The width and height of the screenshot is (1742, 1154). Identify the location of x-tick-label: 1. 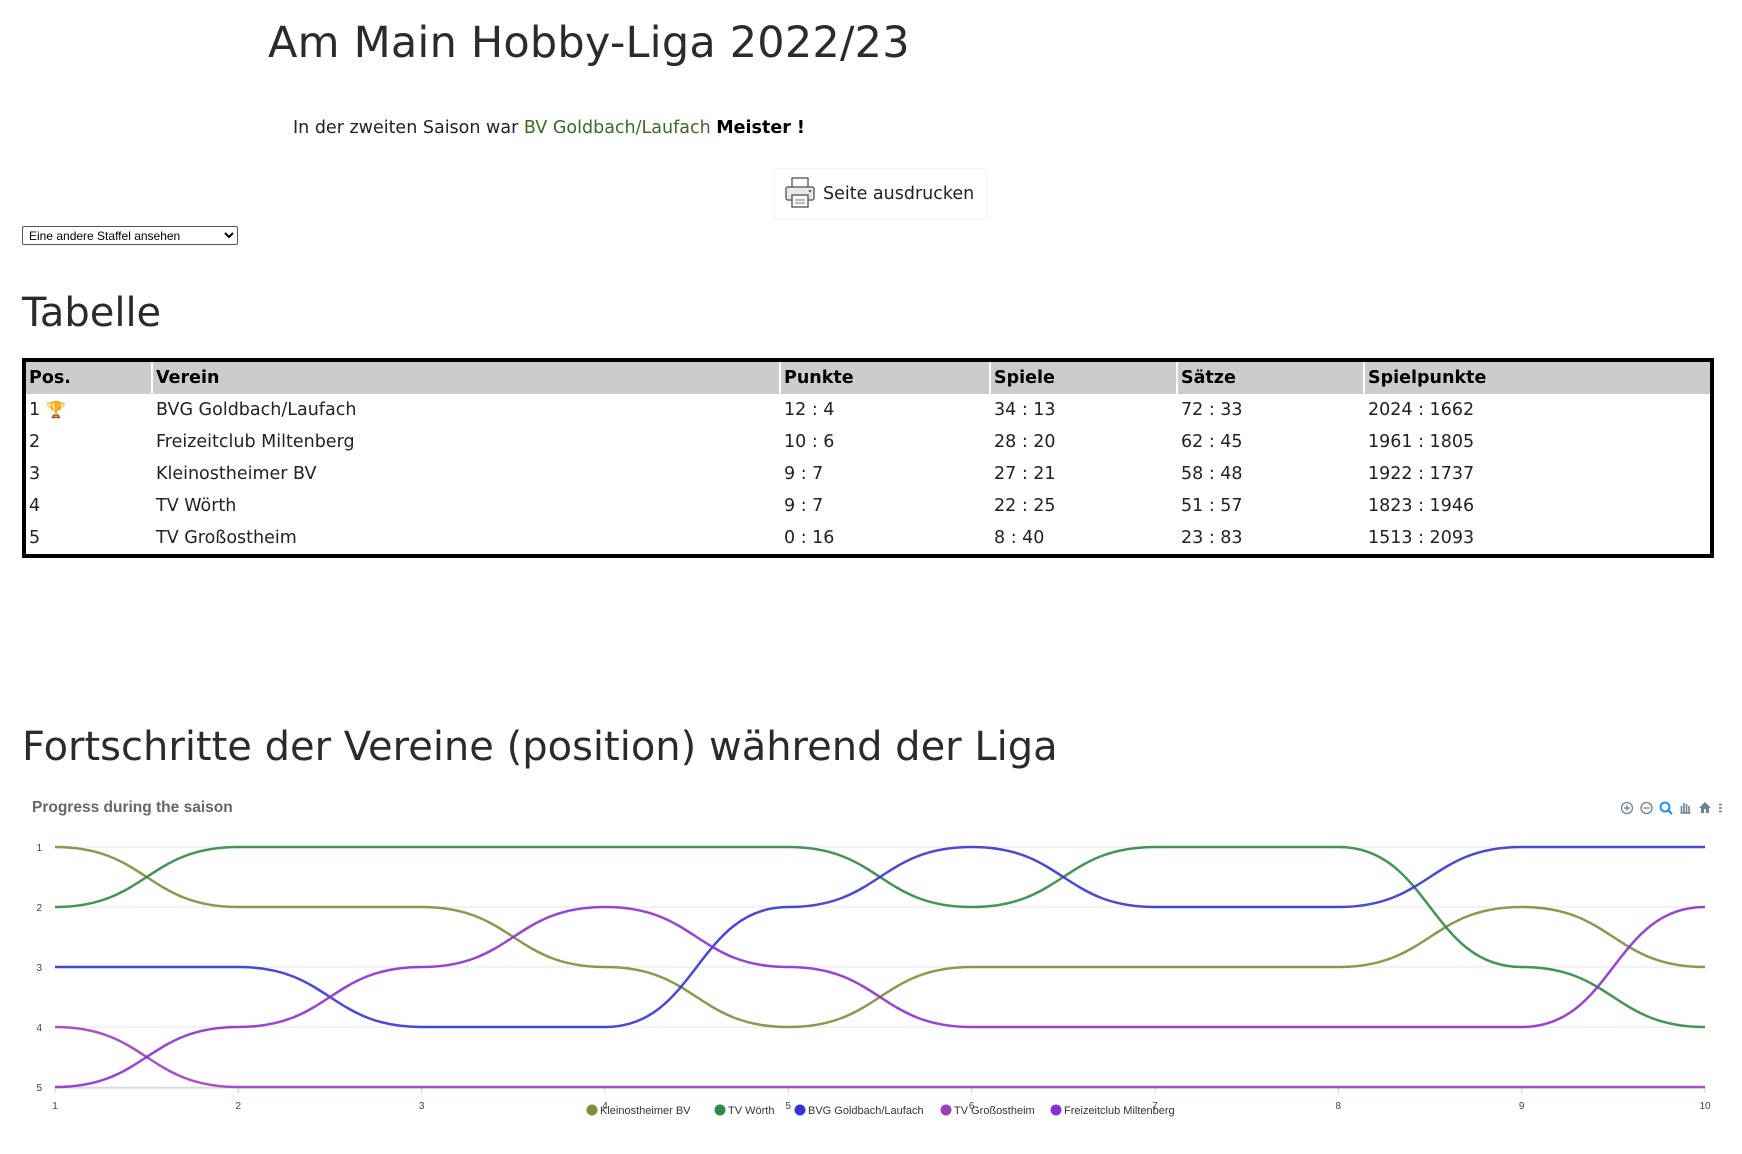
(55, 1106).